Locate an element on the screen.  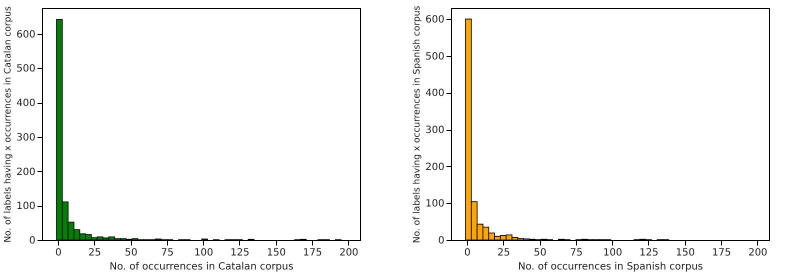
y-axis-title: No. of labels having x occurrences in Catalan corpus is located at coordinates (8, 124).